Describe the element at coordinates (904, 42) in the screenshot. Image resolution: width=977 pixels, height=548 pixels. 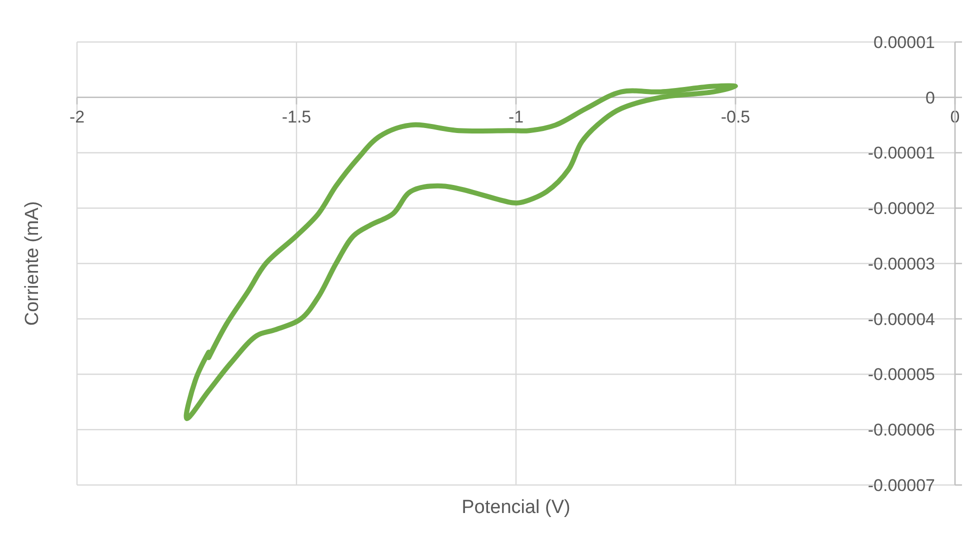
I see `y-tick-label: 0.00001` at that location.